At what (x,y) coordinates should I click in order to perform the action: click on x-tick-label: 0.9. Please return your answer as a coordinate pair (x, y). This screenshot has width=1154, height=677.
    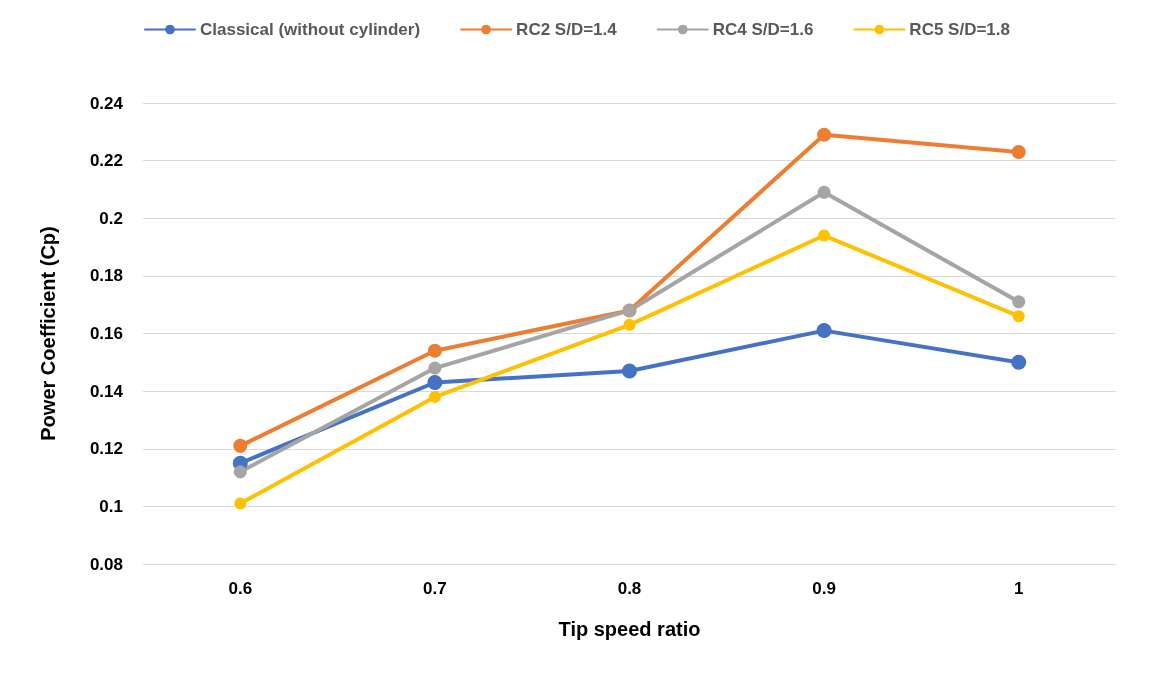
    Looking at the image, I should click on (824, 588).